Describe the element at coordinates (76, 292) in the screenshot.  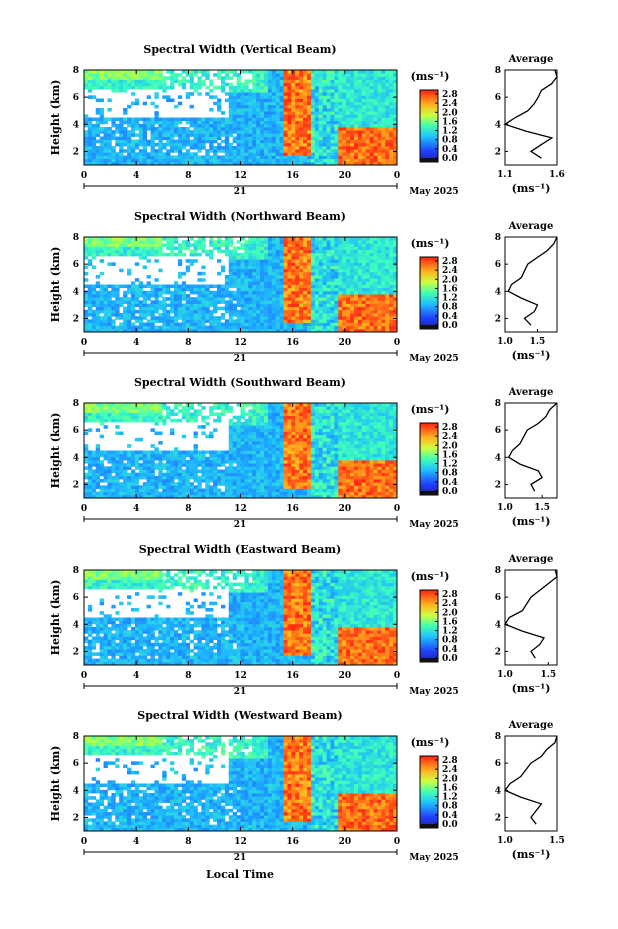
I see `y-tick-label: 4` at that location.